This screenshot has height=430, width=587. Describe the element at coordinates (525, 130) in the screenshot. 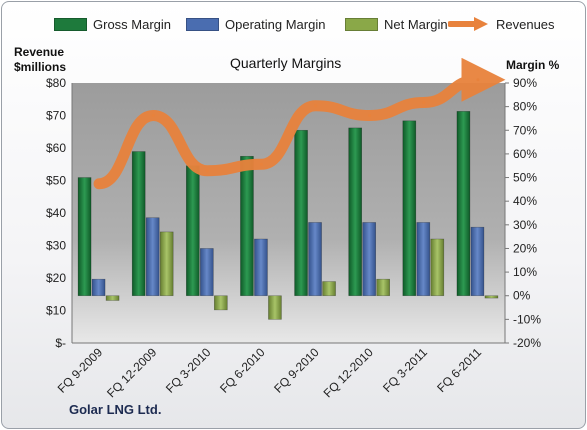

I see `right-tick-label: 70%` at that location.